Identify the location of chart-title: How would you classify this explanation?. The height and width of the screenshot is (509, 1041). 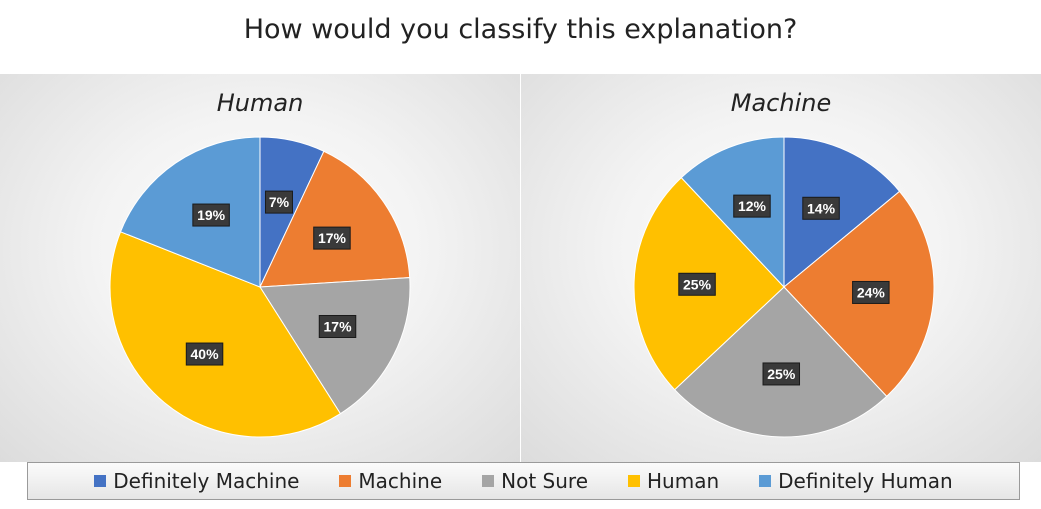
(520, 29).